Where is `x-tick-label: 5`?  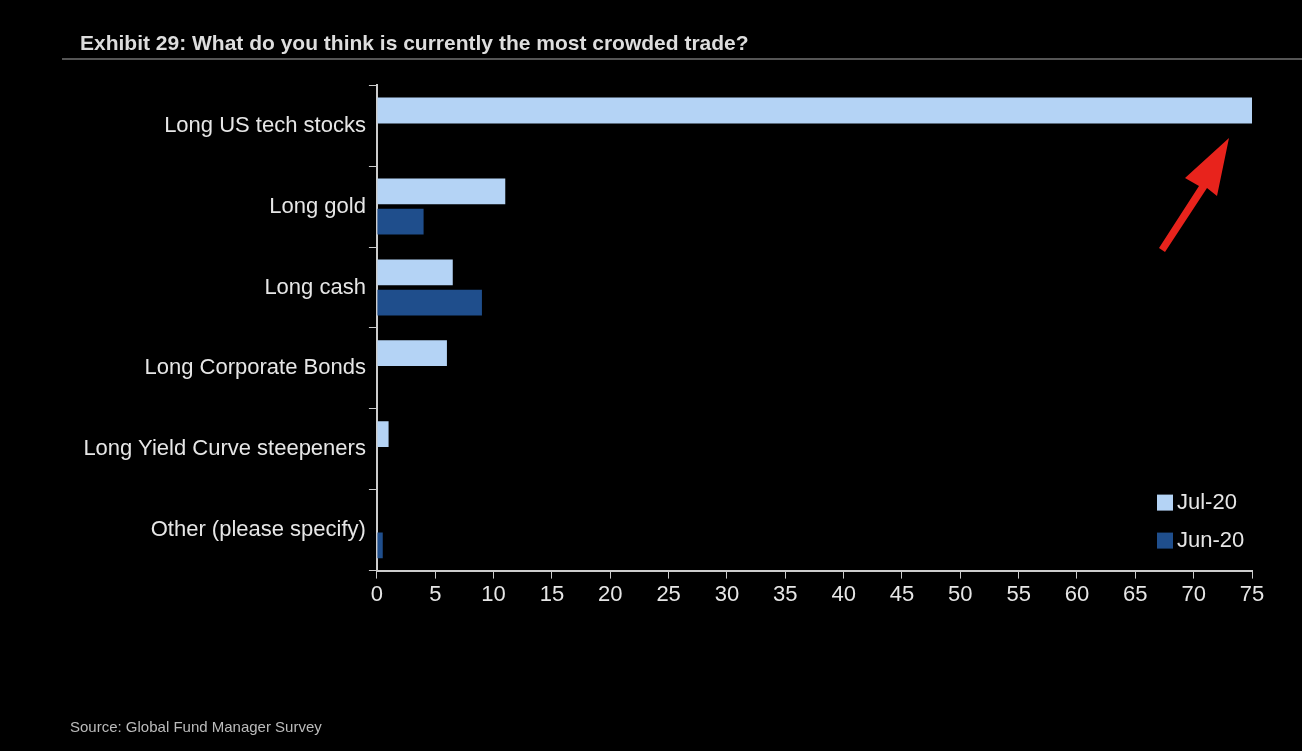
x-tick-label: 5 is located at coordinates (435, 593).